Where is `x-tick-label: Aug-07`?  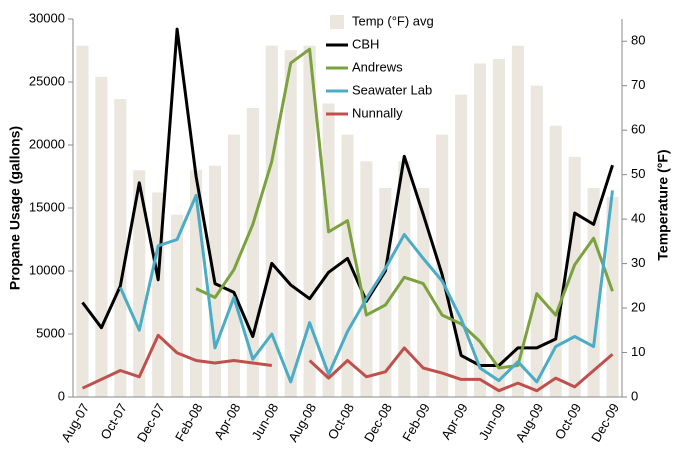 x-tick-label: Aug-07 is located at coordinates (75, 423).